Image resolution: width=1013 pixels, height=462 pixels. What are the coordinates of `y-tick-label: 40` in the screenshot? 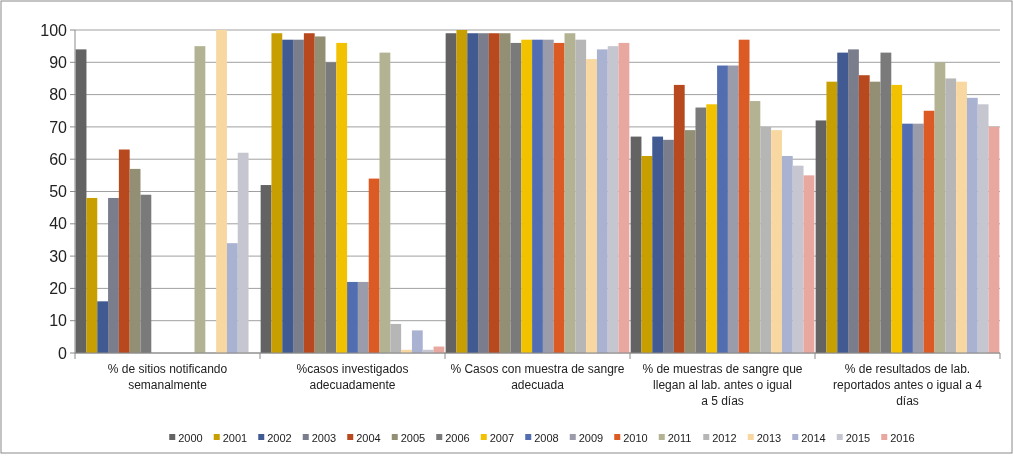 It's located at (58, 224).